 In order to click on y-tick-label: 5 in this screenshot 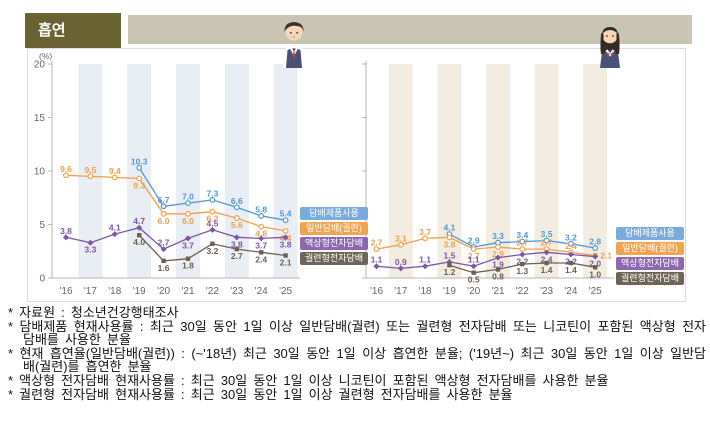, I will do `click(42, 225)`.